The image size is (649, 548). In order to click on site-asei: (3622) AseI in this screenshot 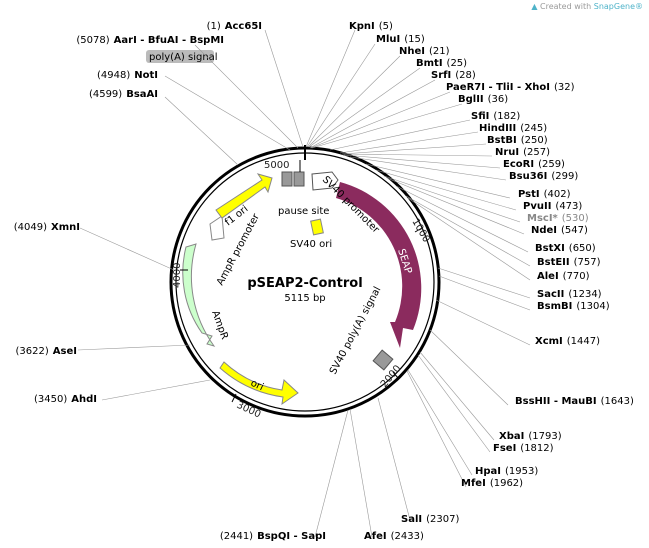, I will do `click(46, 351)`.